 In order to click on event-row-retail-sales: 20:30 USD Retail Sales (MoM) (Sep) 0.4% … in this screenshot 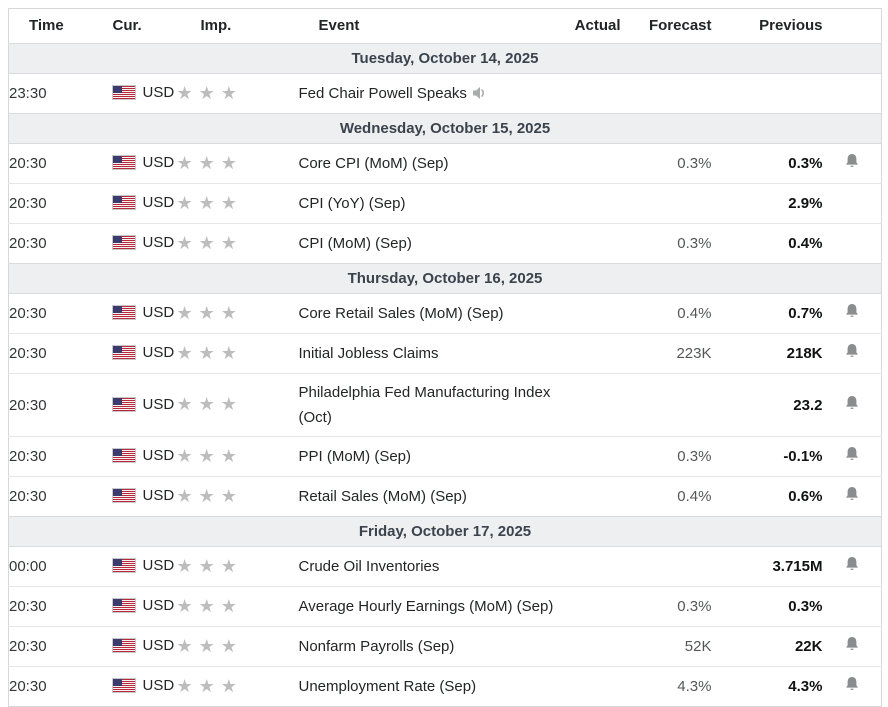, I will do `click(445, 496)`.